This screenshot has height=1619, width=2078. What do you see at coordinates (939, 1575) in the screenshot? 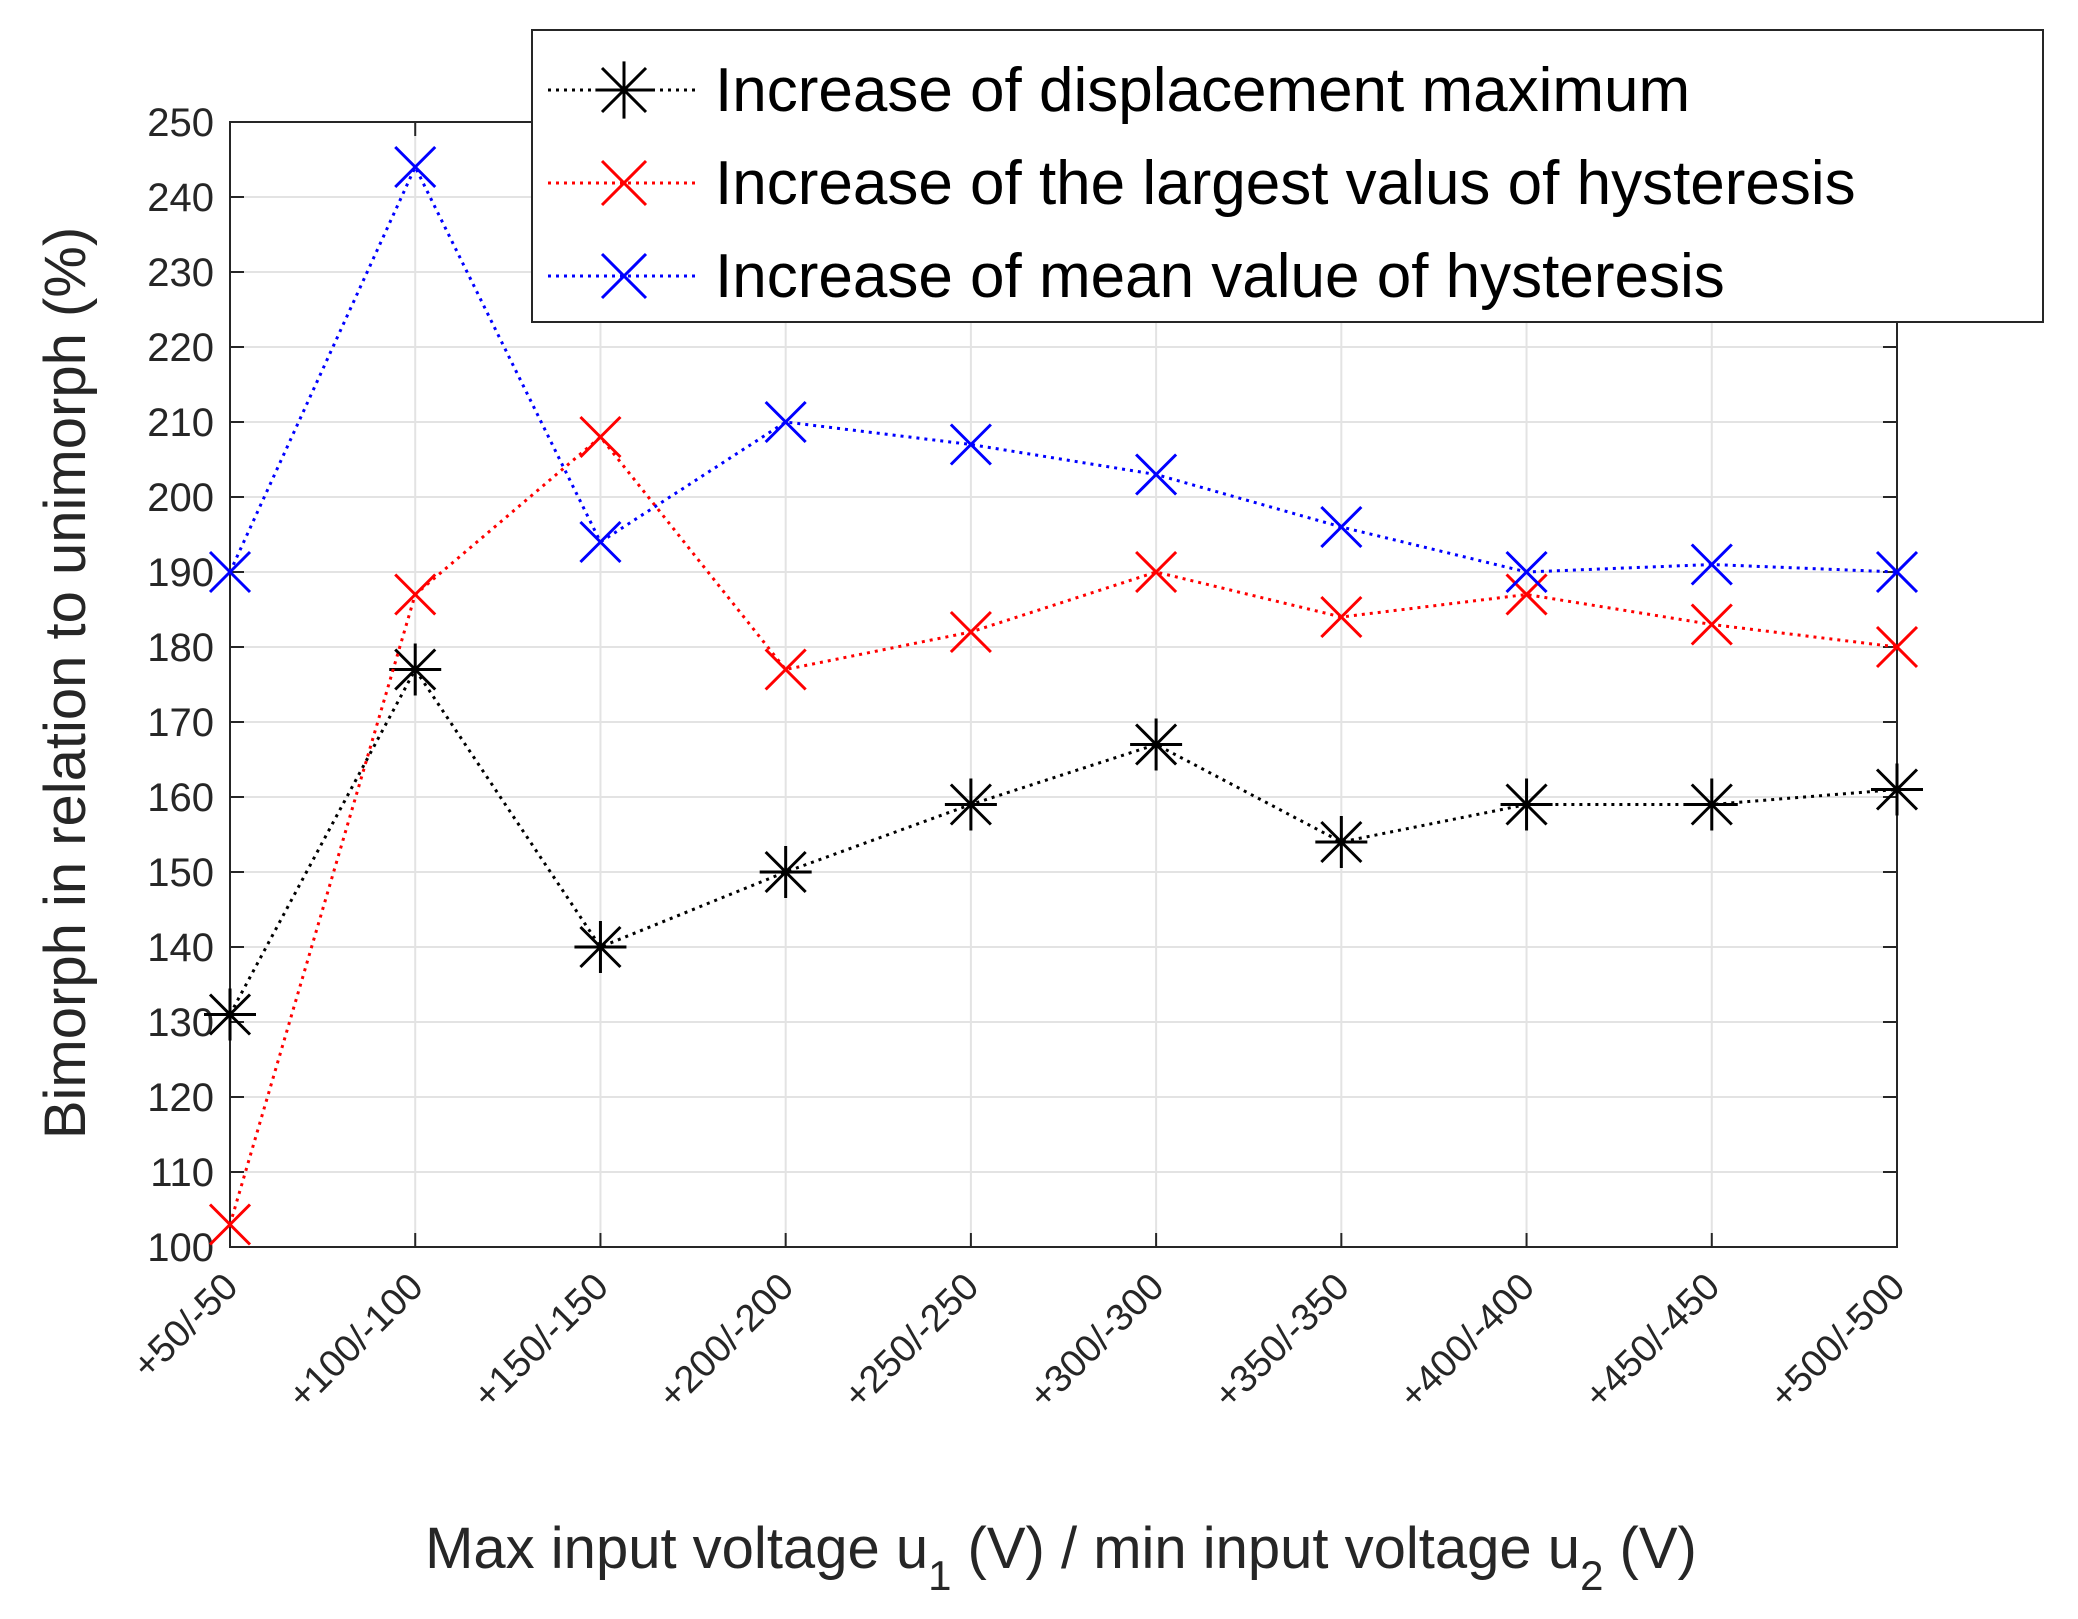
I see `x-axis-label-subscript-1: 1` at bounding box center [939, 1575].